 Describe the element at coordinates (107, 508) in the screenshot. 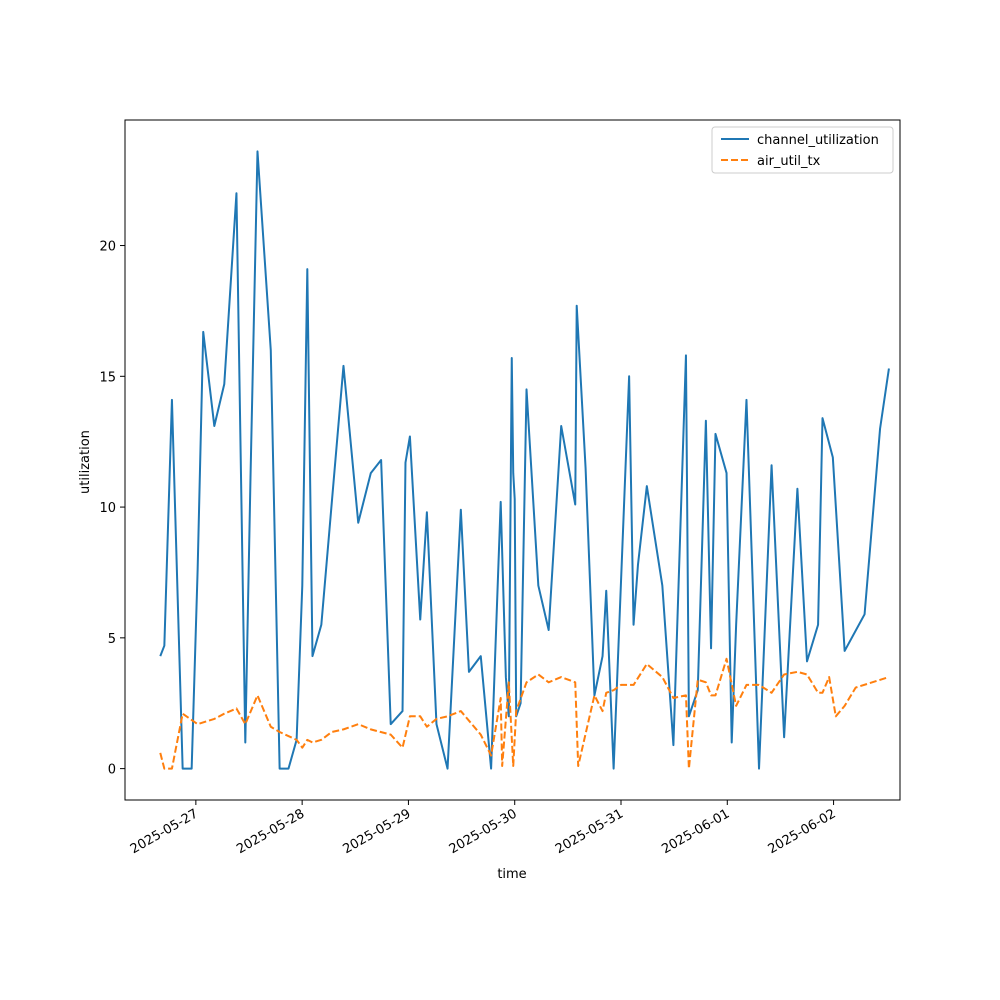

I see `y-tick-label: 10` at that location.